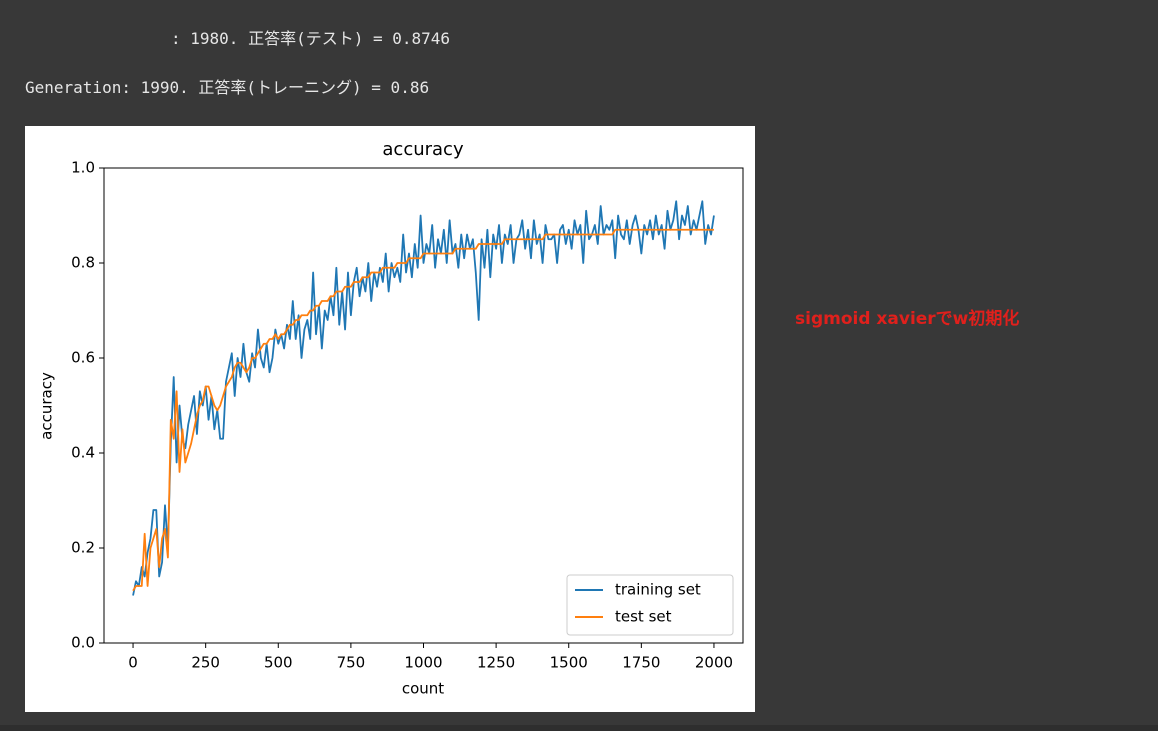 The width and height of the screenshot is (1158, 731). I want to click on y-tick-label: 0.4, so click(83, 453).